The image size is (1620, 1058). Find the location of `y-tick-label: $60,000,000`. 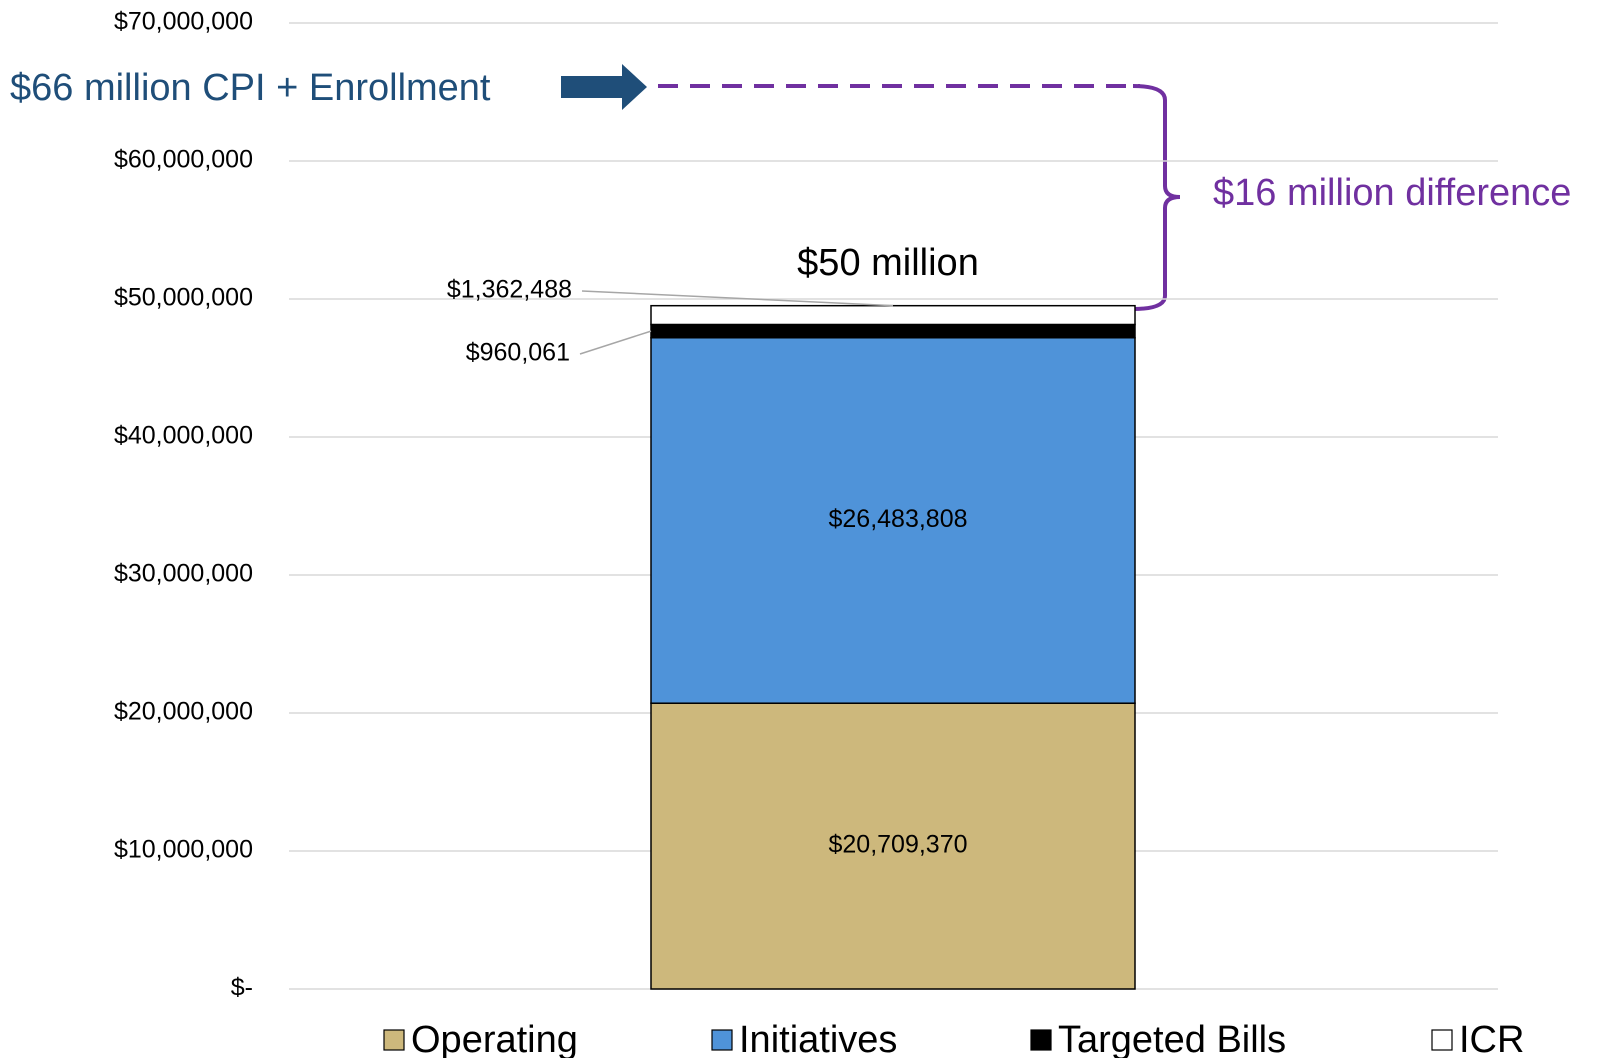

y-tick-label: $60,000,000 is located at coordinates (183, 160).